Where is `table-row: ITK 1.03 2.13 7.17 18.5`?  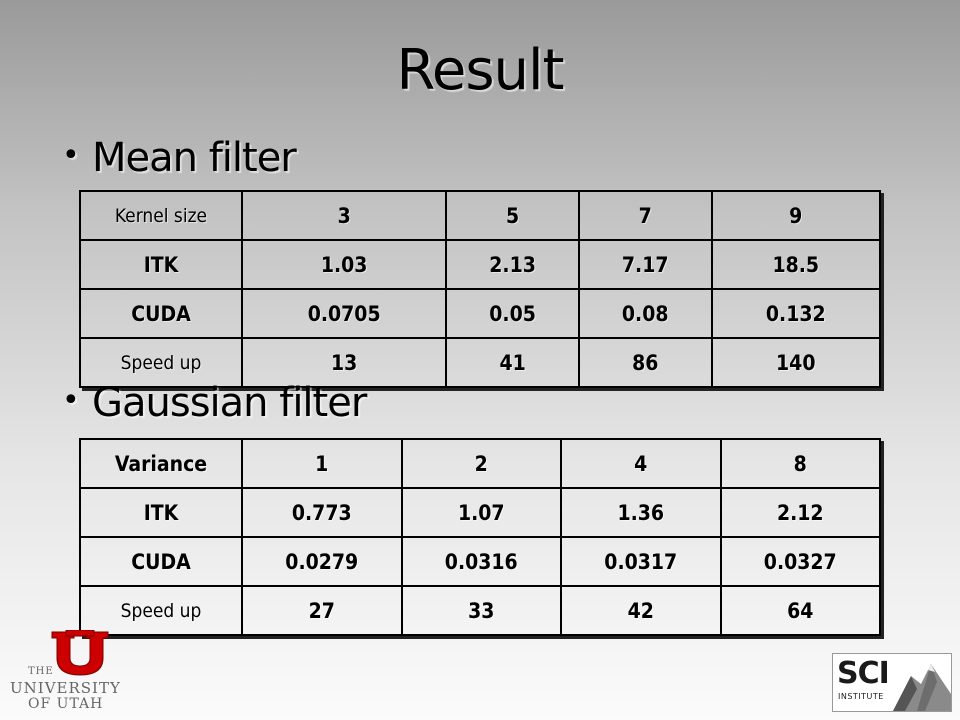
table-row: ITK 1.03 2.13 7.17 18.5 is located at coordinates (480, 264).